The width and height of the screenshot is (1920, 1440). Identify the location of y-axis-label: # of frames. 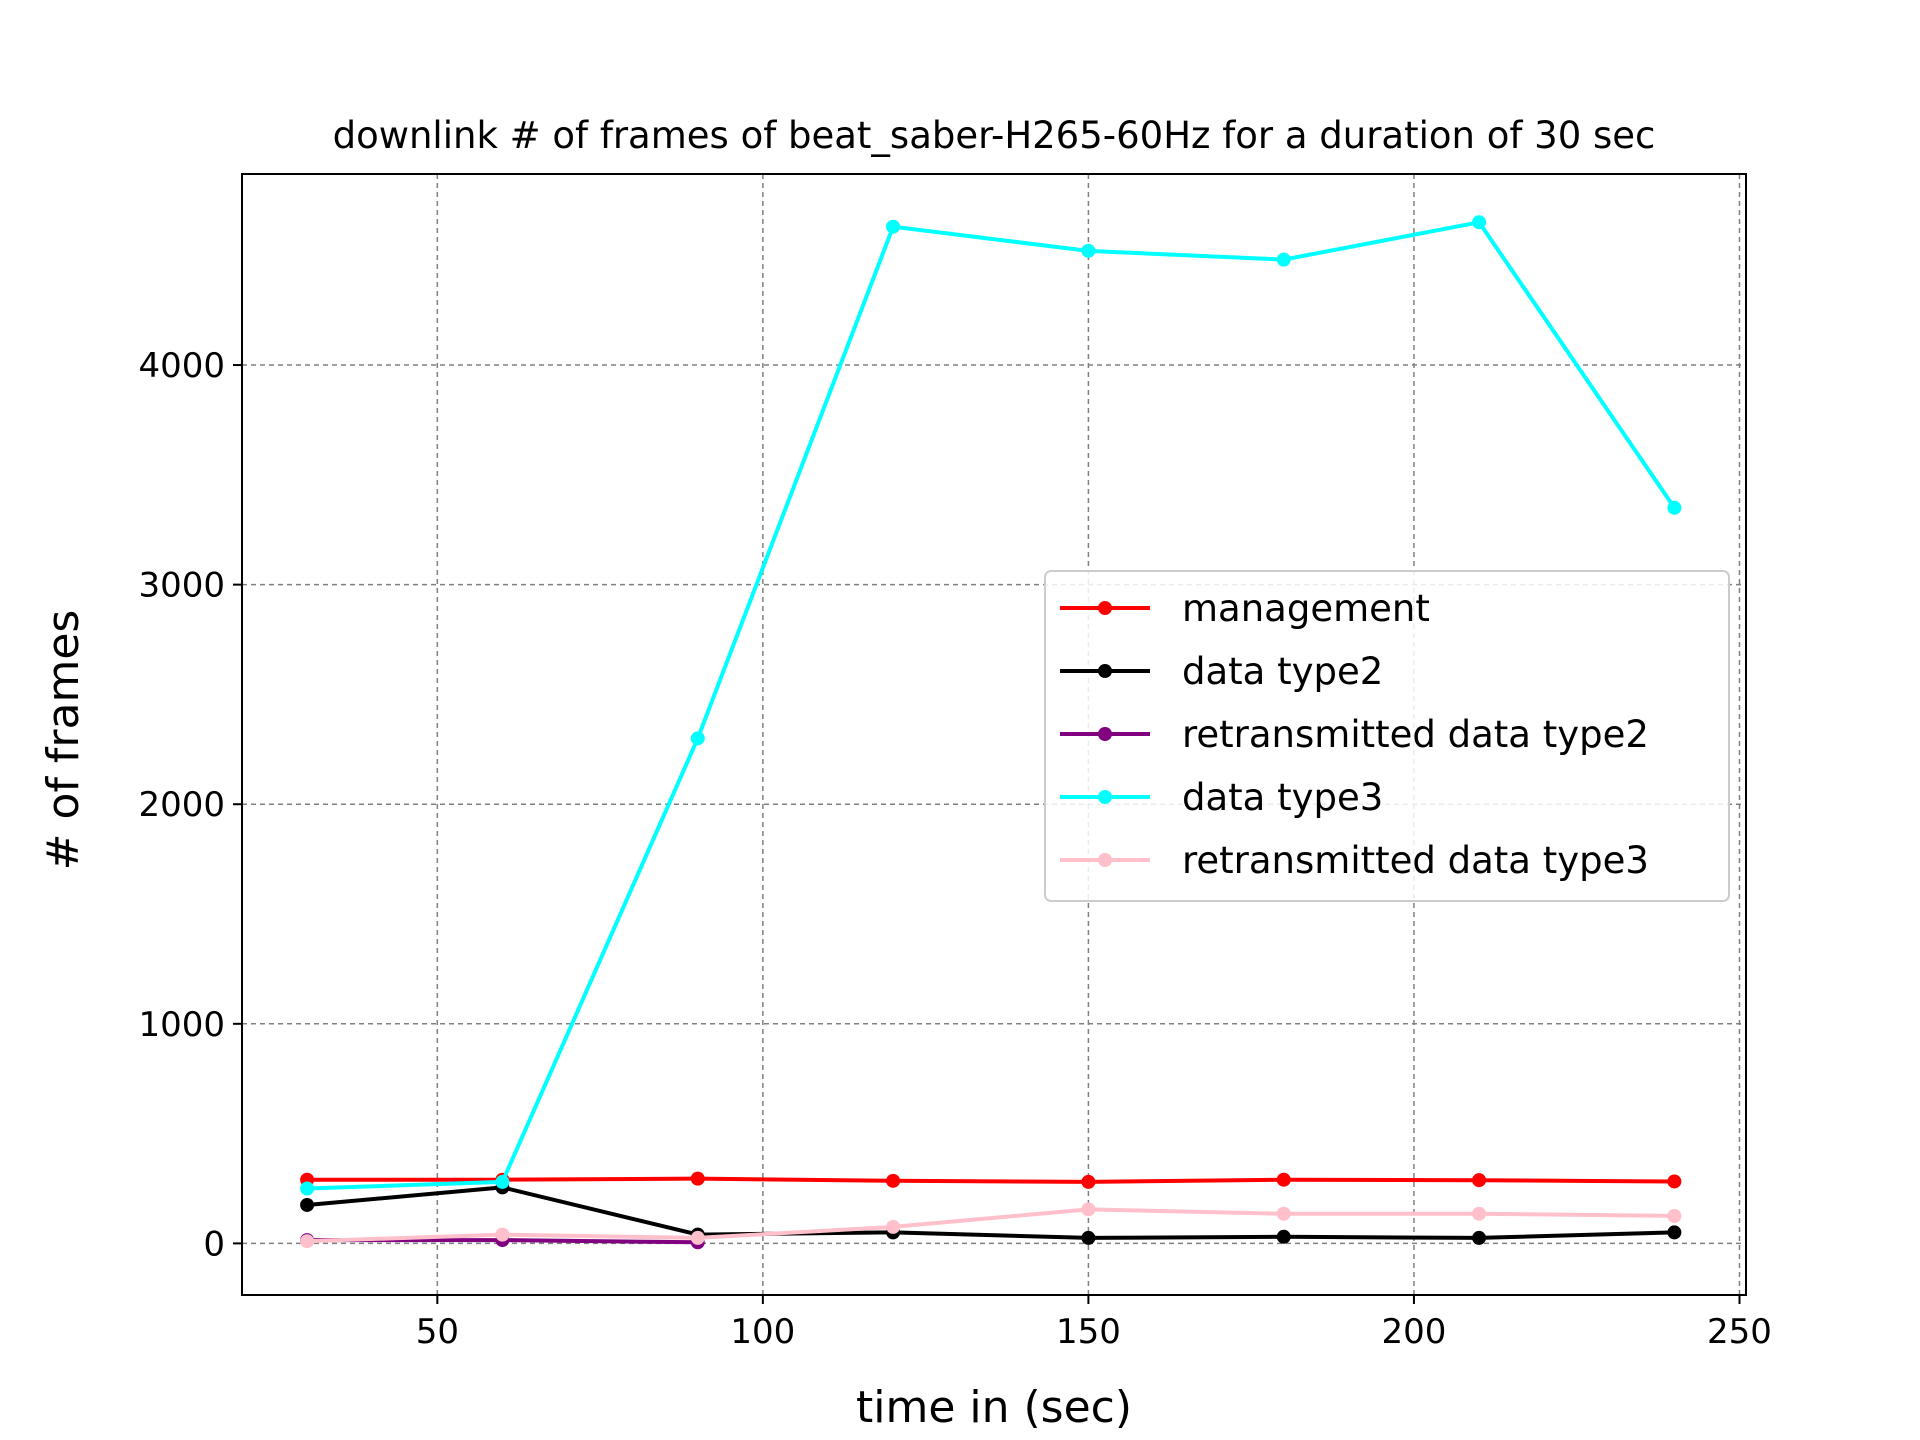
(63, 740).